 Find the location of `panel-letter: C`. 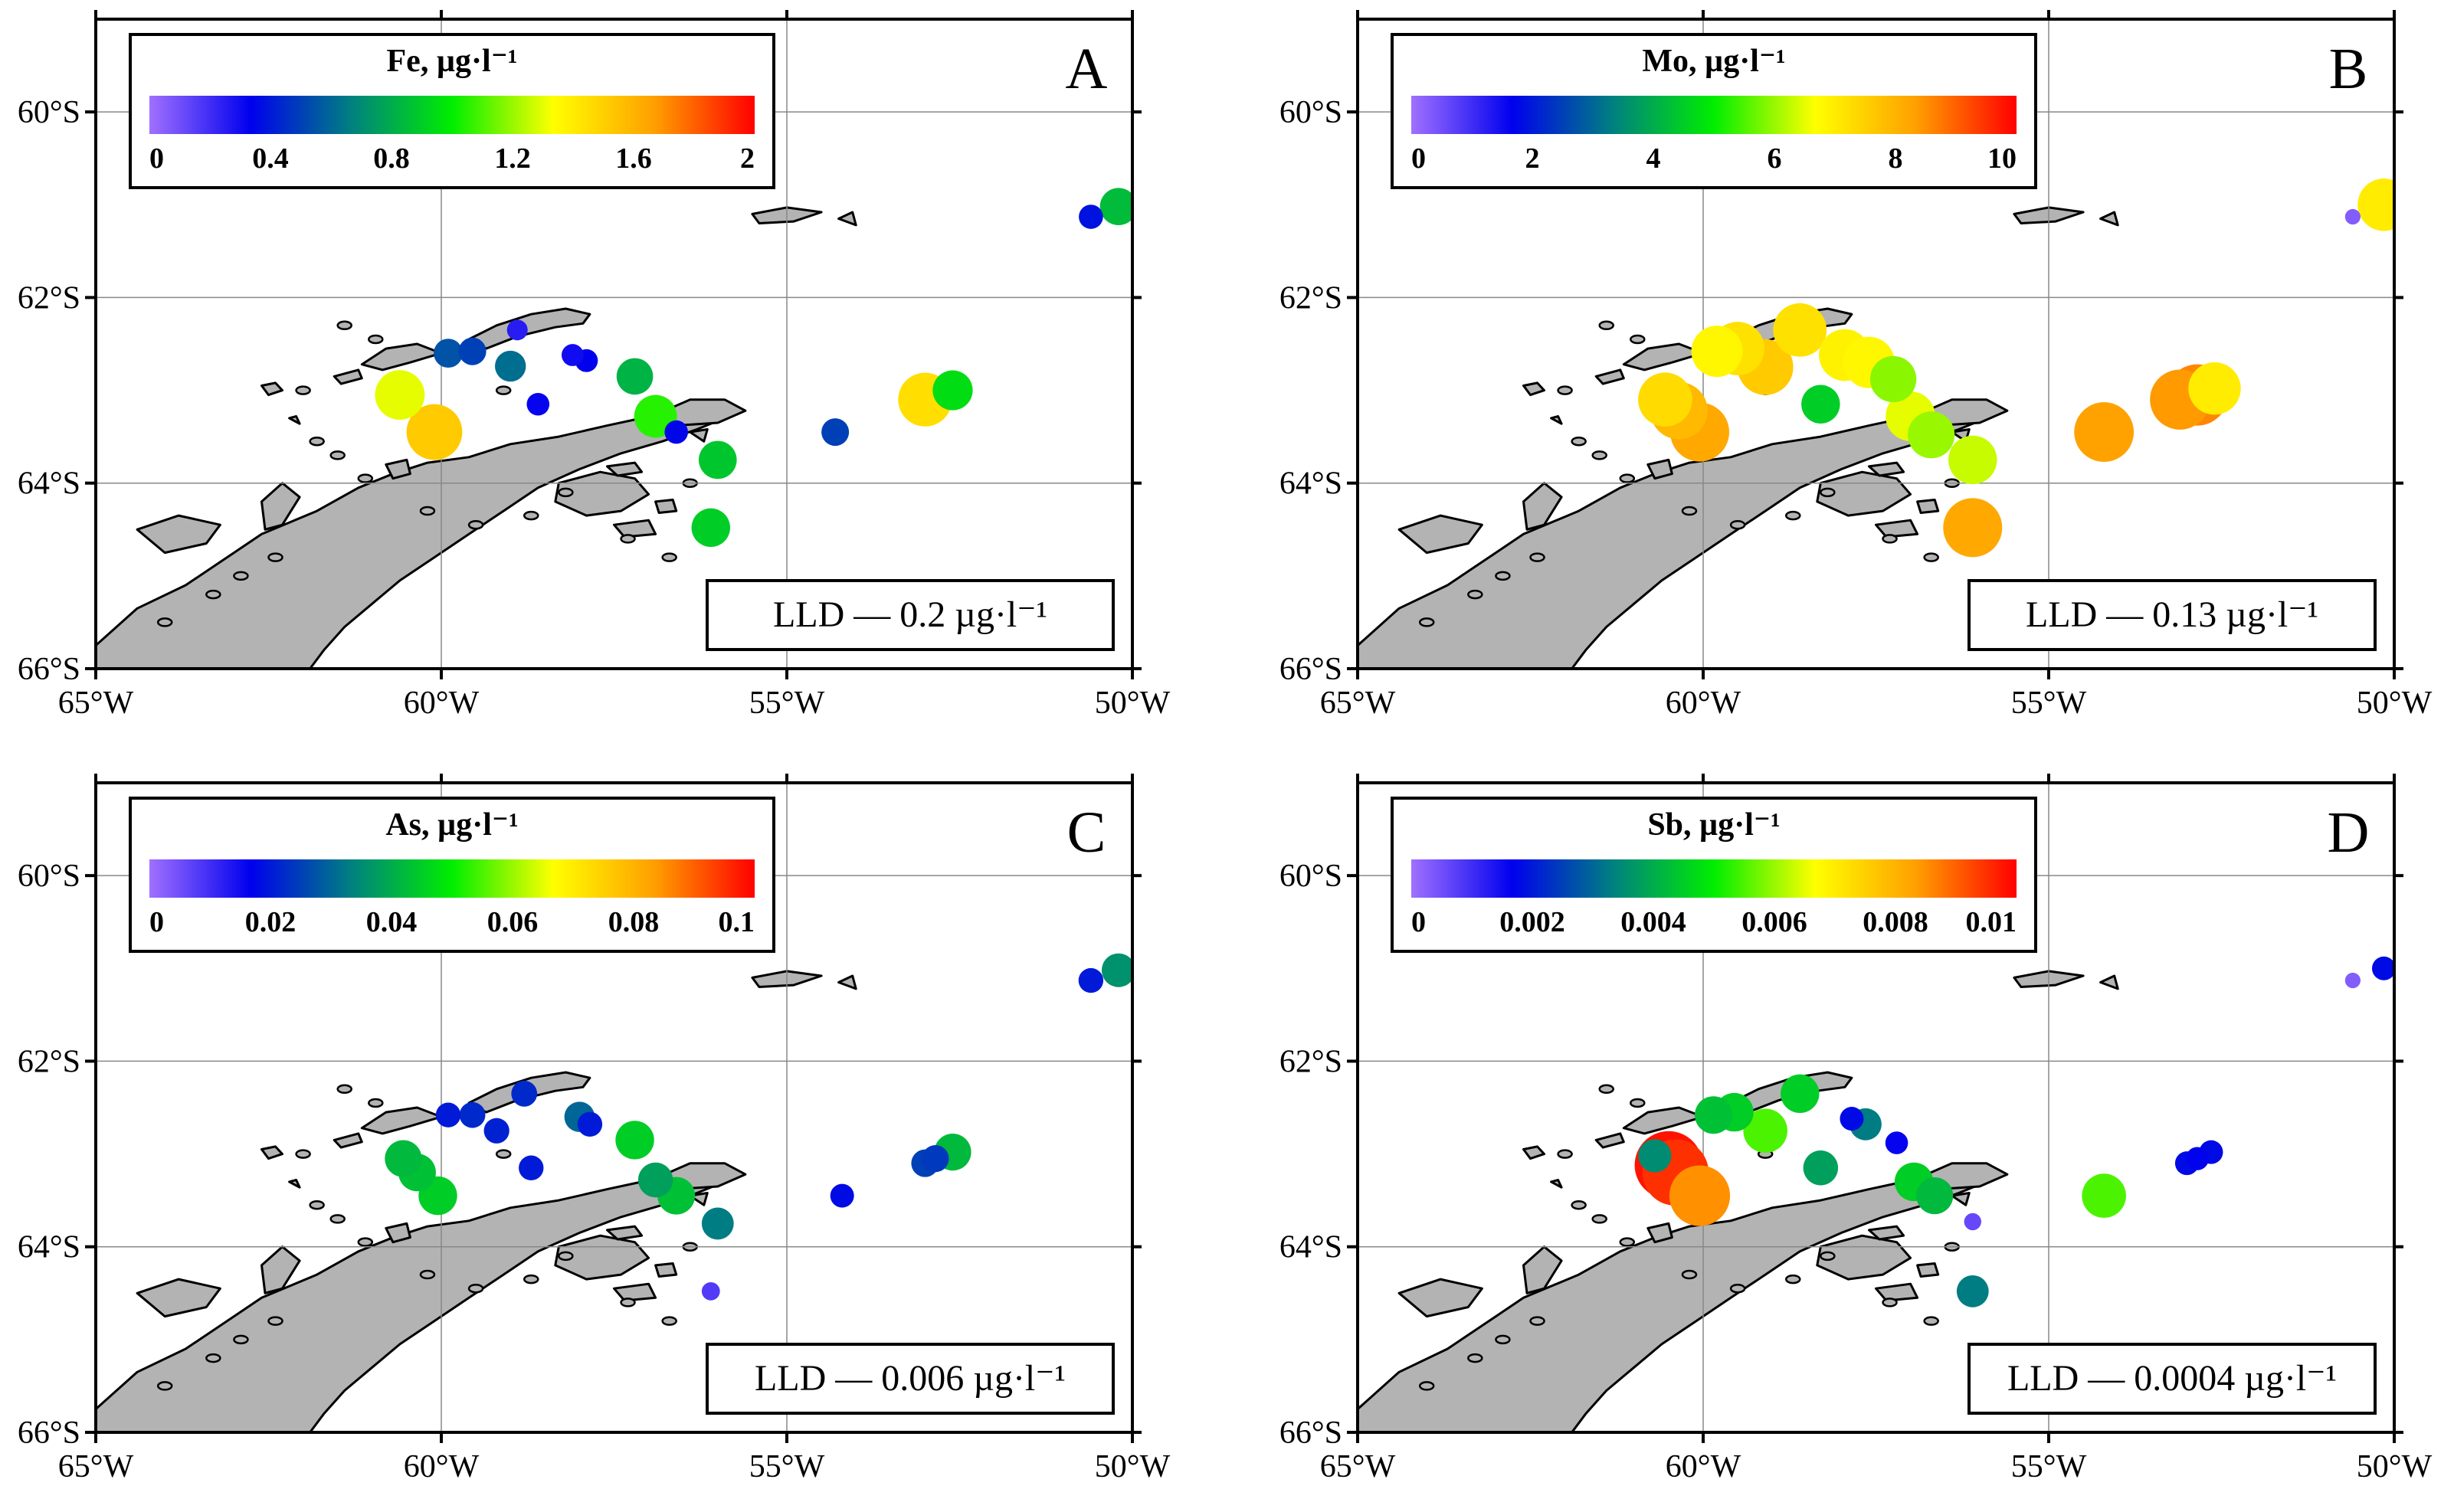

panel-letter: C is located at coordinates (1086, 832).